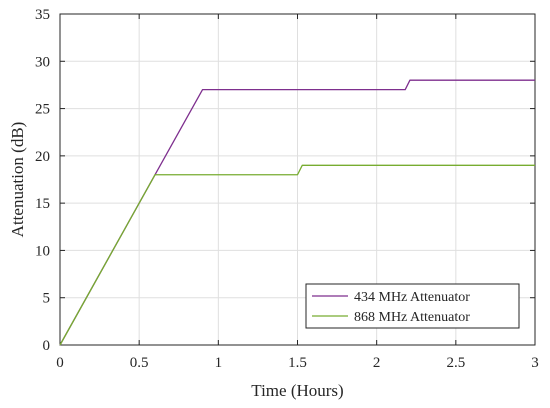 The width and height of the screenshot is (550, 408). Describe the element at coordinates (60, 363) in the screenshot. I see `x-tick-label: 0` at that location.